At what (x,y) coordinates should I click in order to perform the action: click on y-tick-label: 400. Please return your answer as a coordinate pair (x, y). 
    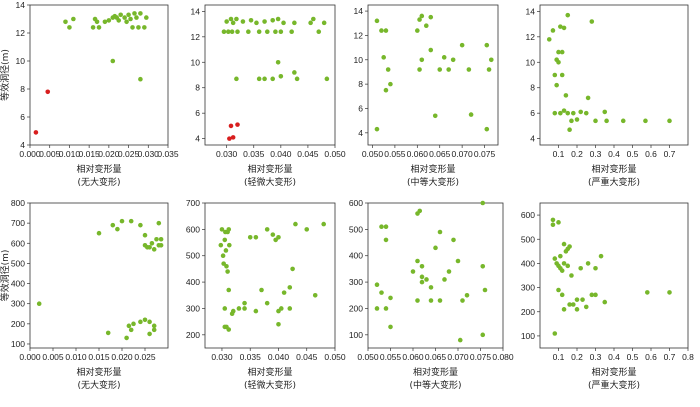
    Looking at the image, I should click on (528, 263).